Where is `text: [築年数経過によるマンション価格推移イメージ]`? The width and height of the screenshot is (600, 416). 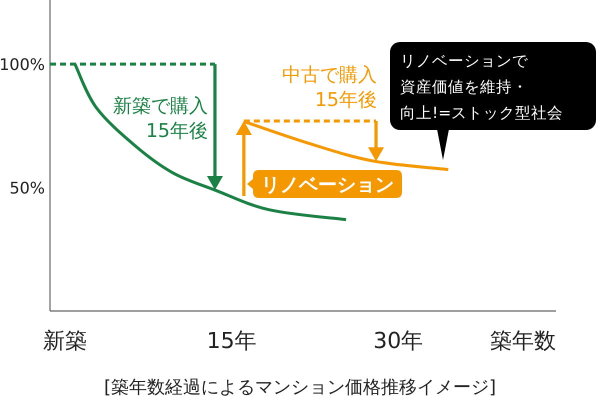
text: [築年数経過によるマンション価格推移イメージ] is located at coordinates (300, 387).